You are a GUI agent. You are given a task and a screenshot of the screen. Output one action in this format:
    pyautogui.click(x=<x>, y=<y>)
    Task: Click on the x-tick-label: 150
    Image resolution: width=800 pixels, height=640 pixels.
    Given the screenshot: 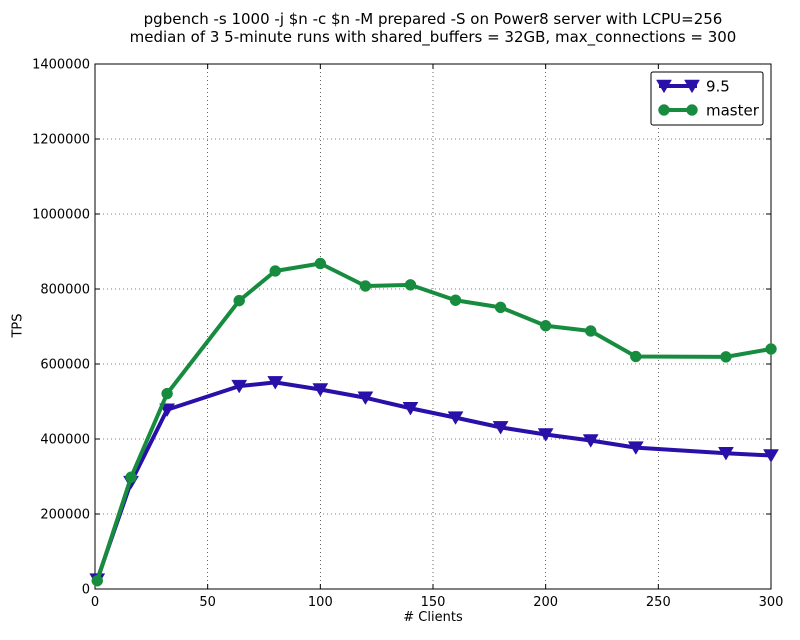 What is the action you would take?
    pyautogui.click(x=433, y=602)
    